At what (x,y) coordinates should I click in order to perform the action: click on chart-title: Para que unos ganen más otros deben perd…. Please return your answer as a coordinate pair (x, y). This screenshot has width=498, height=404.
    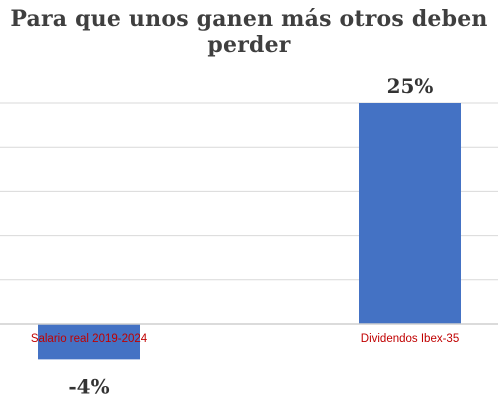
    Looking at the image, I should click on (249, 32).